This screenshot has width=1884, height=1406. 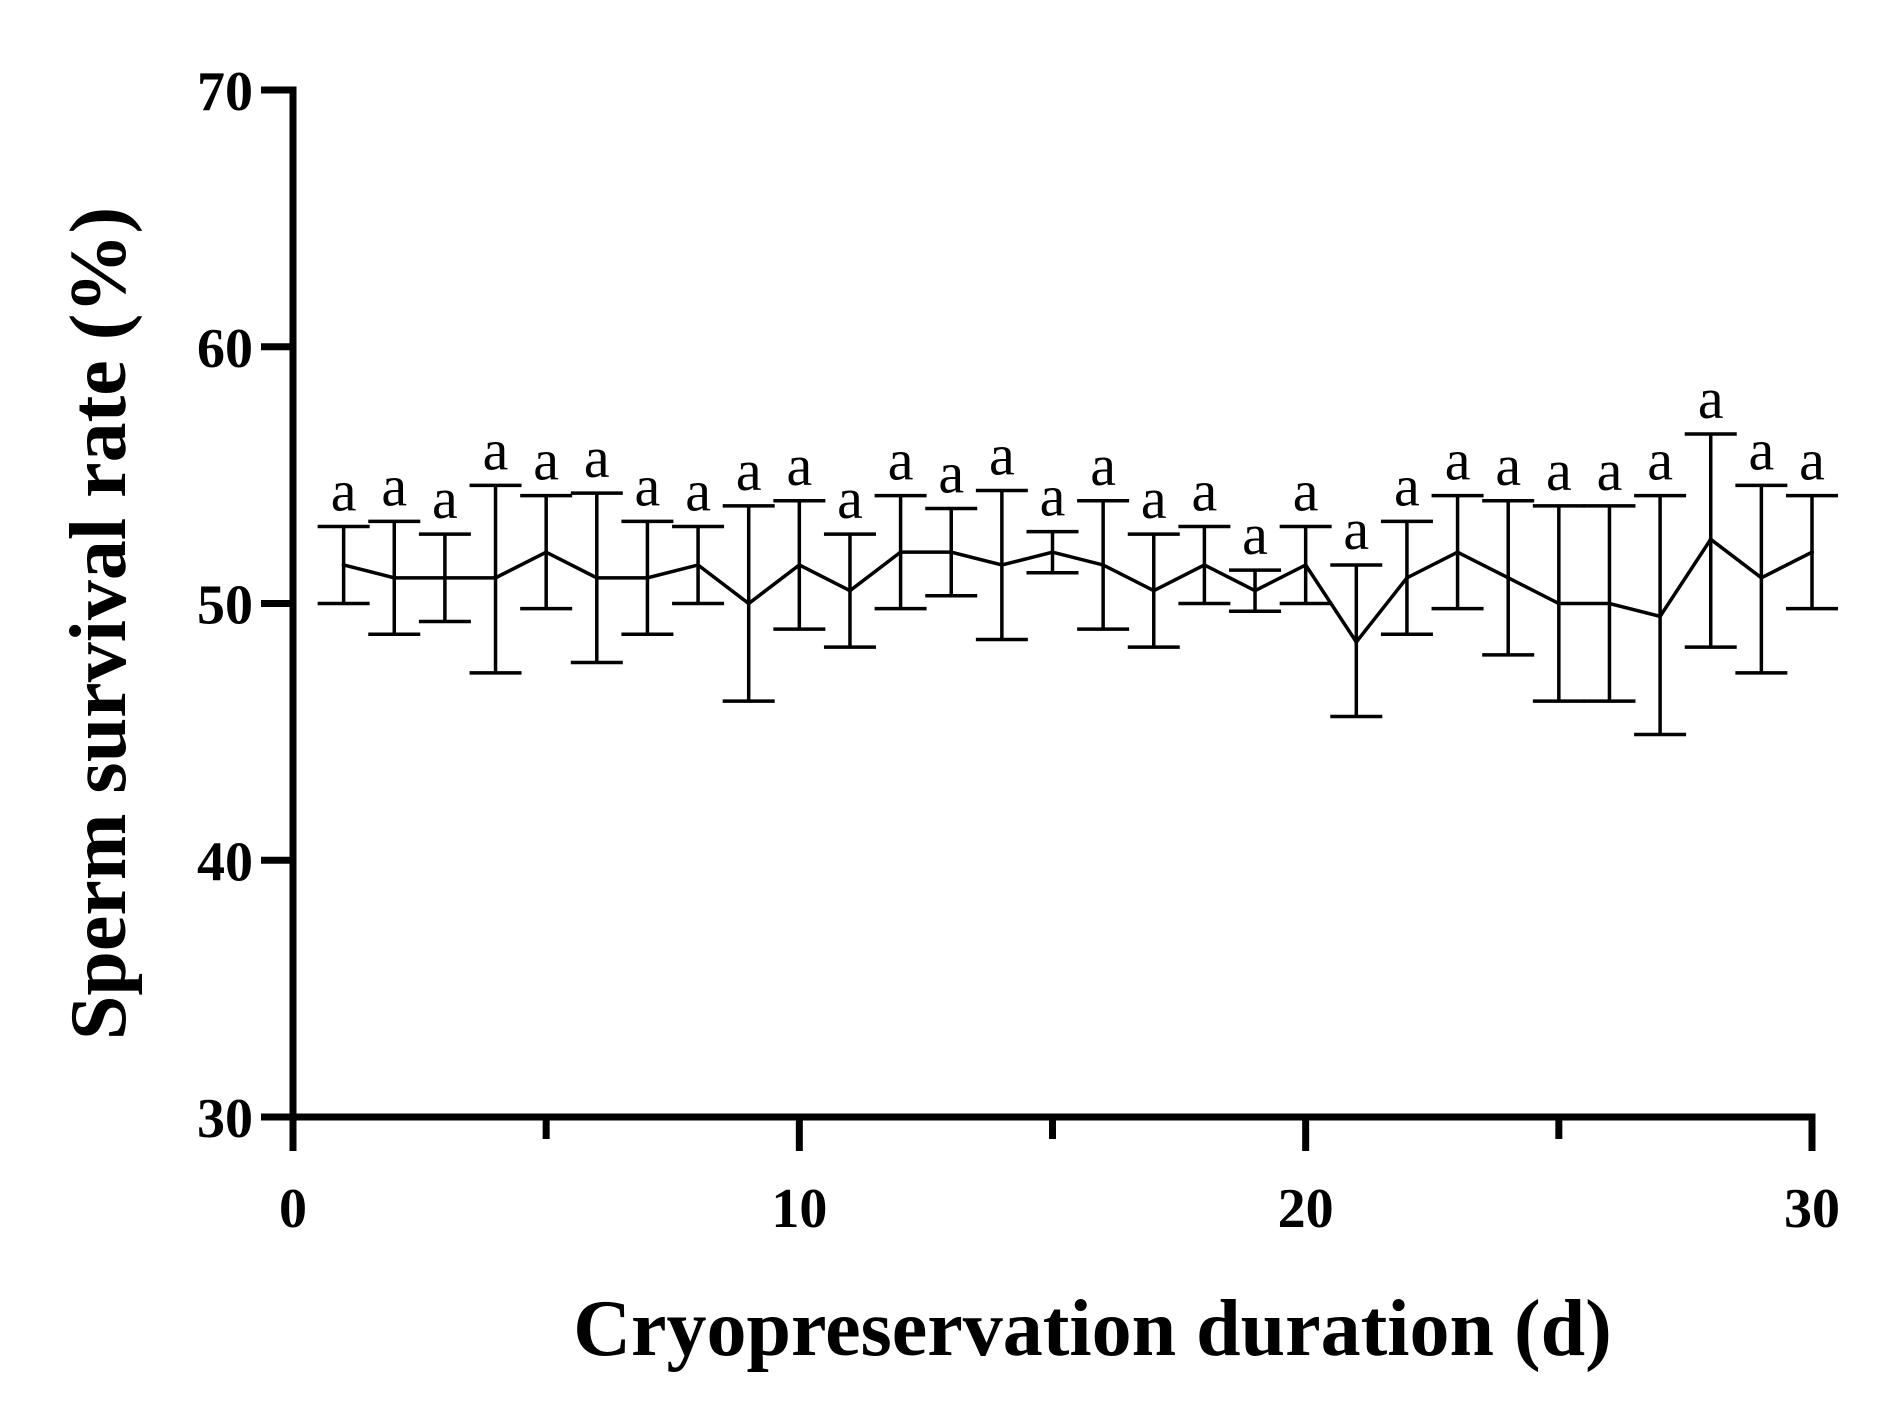 I want to click on y-tick-label: 50, so click(x=225, y=606).